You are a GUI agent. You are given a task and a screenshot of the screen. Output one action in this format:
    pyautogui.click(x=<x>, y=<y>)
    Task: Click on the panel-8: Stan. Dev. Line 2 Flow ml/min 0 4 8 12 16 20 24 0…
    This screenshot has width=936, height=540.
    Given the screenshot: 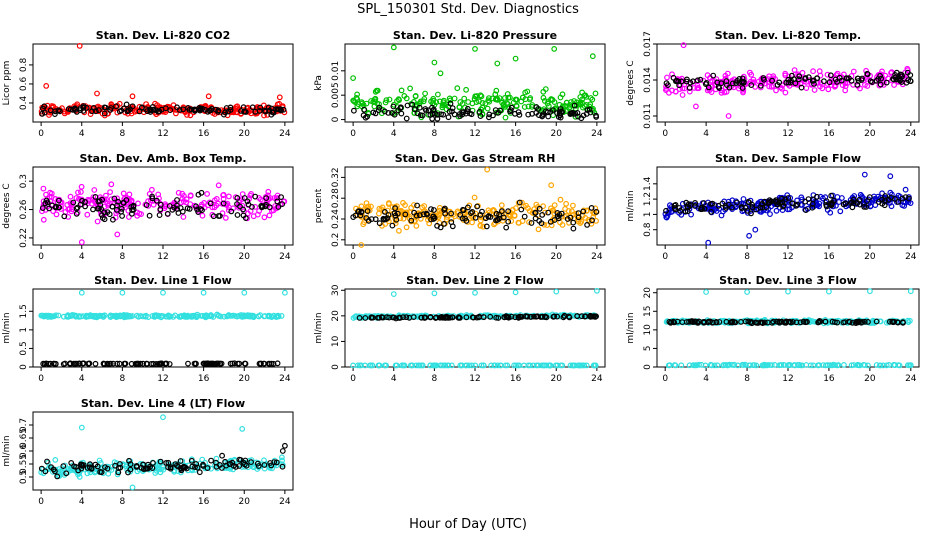 What is the action you would take?
    pyautogui.click(x=460, y=329)
    